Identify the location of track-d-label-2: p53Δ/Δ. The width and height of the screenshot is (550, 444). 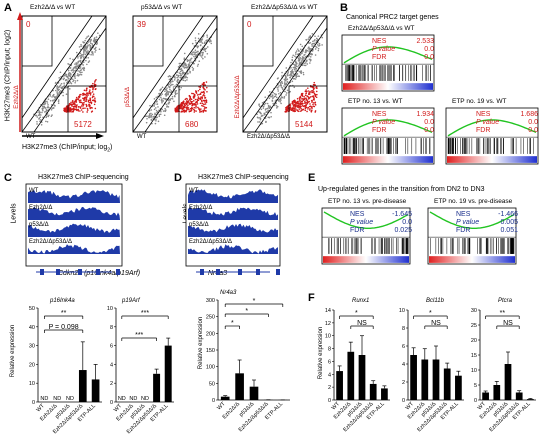
(199, 225).